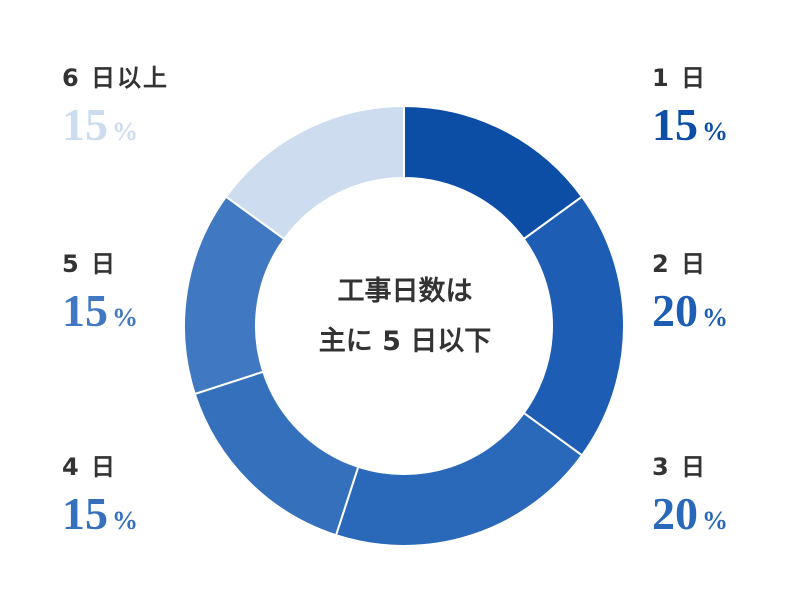  What do you see at coordinates (680, 78) in the screenshot?
I see `category-label: 1 日` at bounding box center [680, 78].